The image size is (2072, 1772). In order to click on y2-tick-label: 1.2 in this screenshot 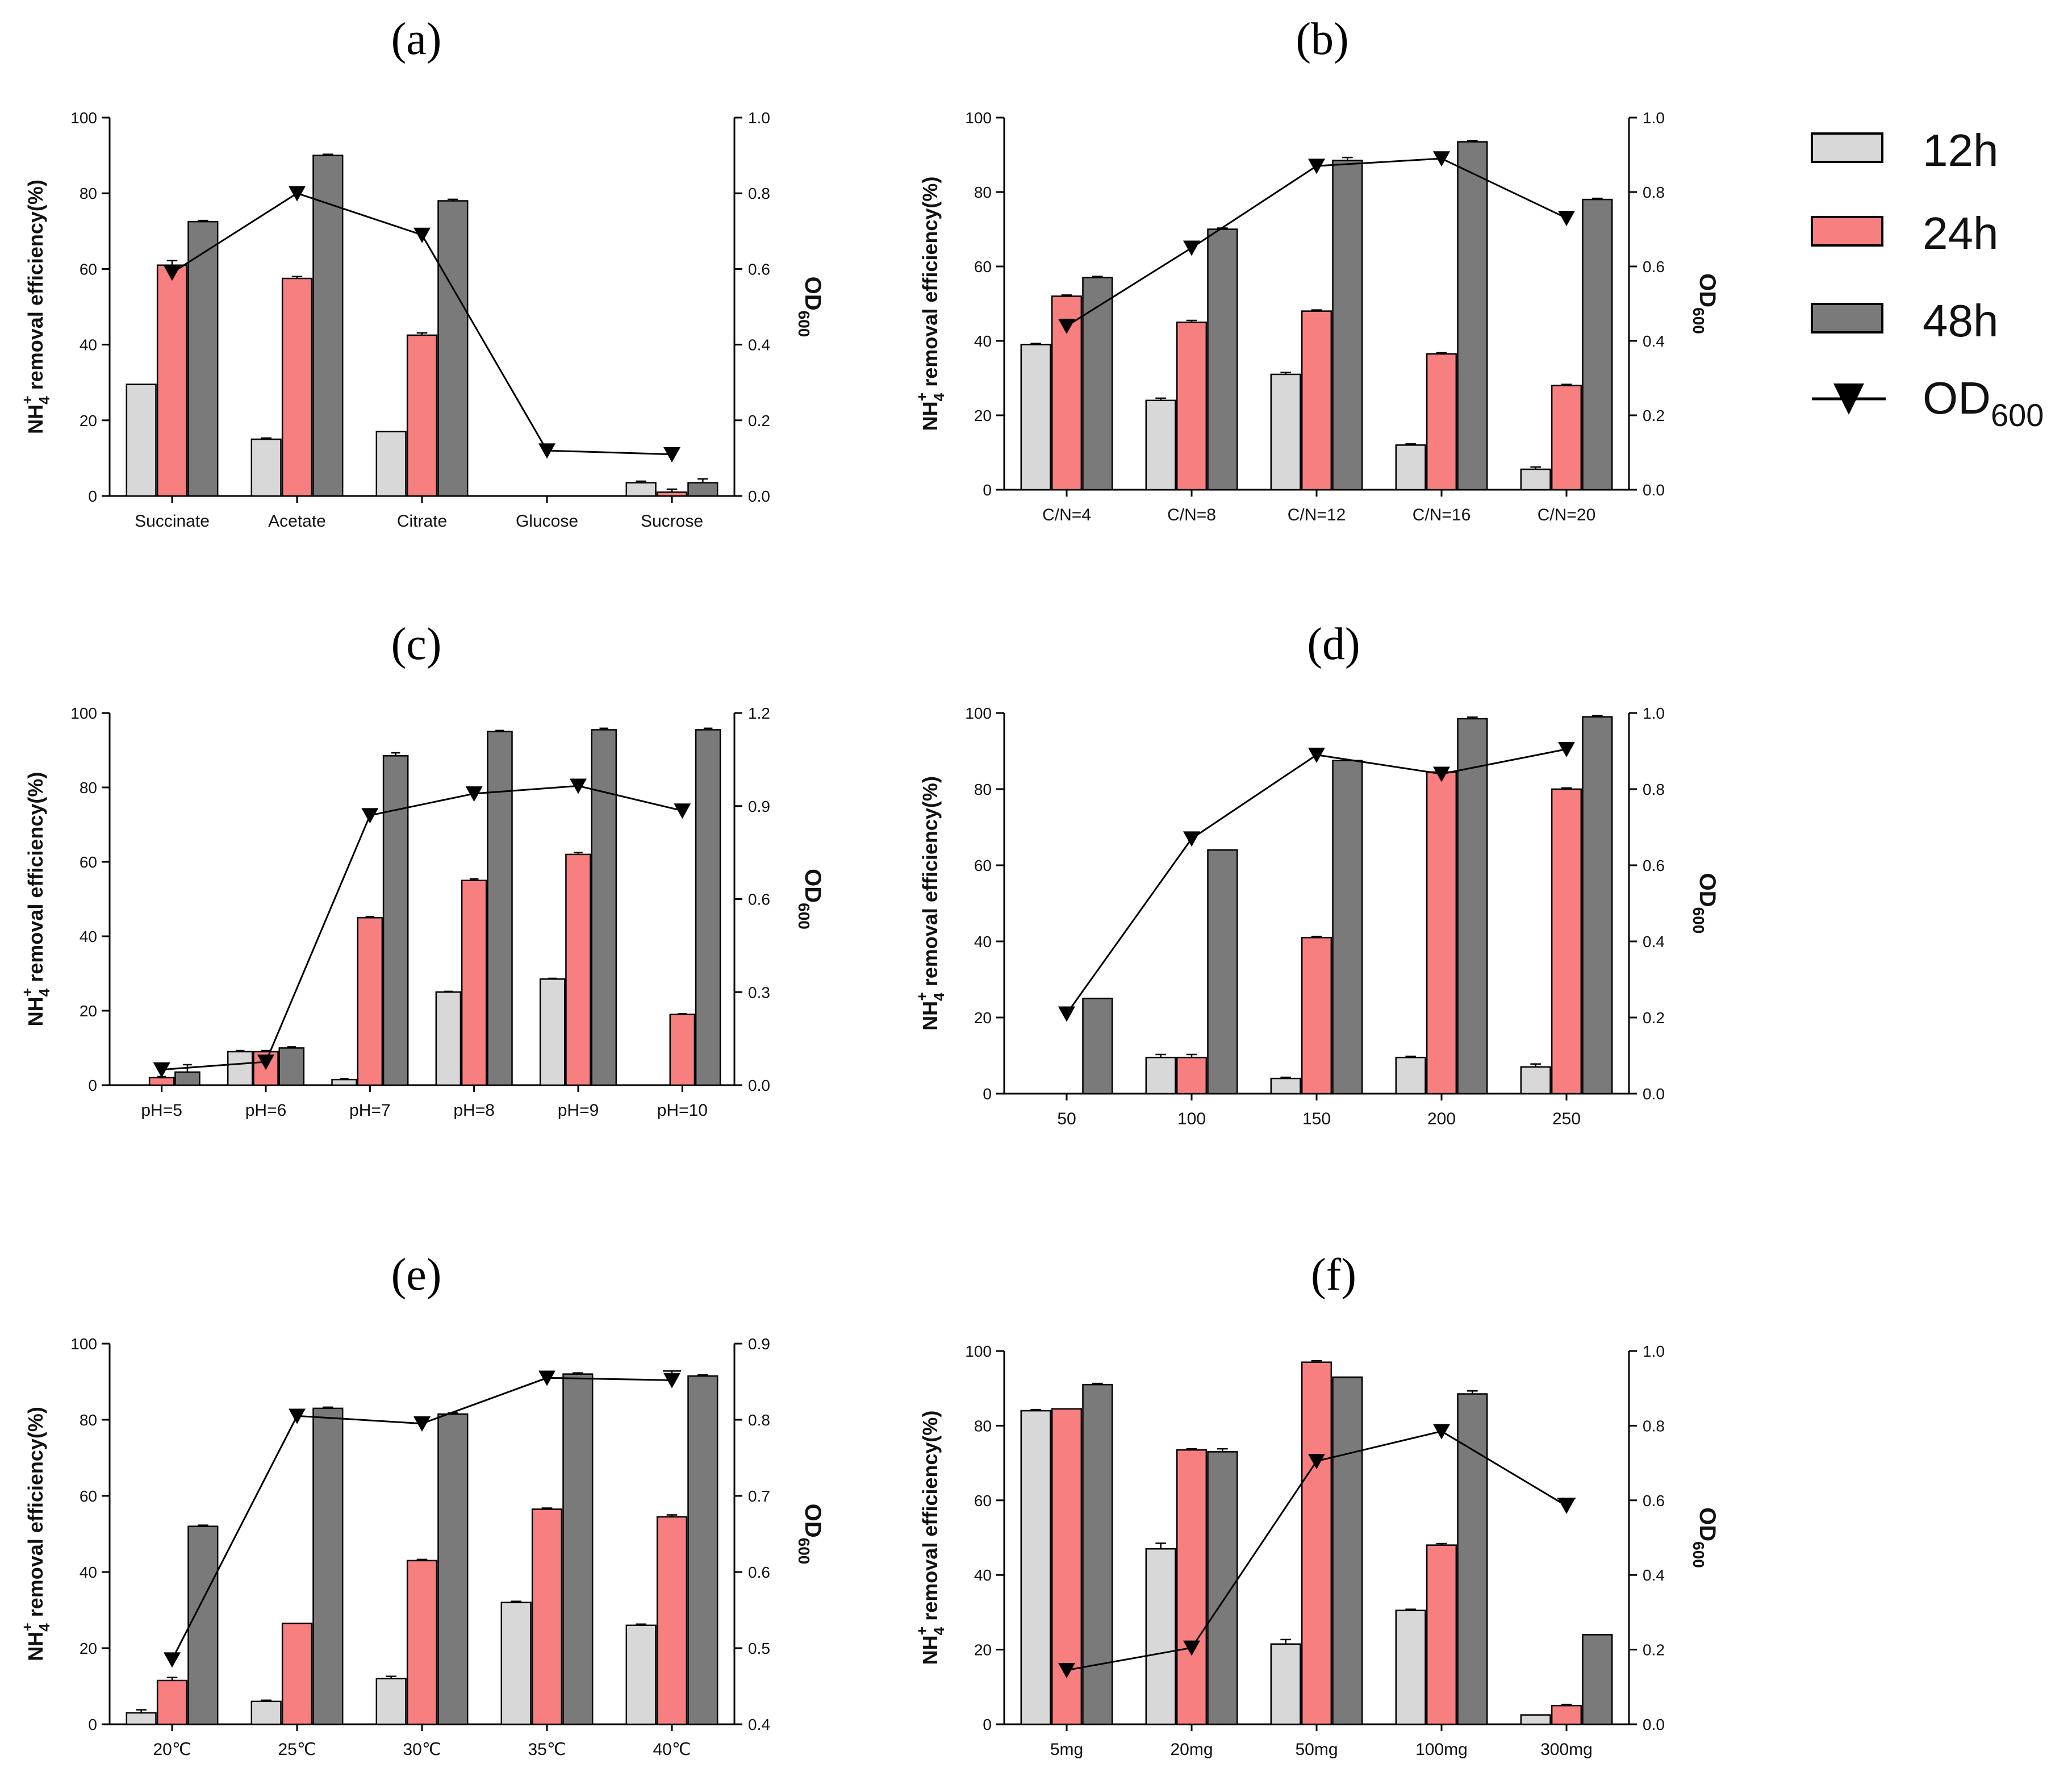, I will do `click(759, 713)`.